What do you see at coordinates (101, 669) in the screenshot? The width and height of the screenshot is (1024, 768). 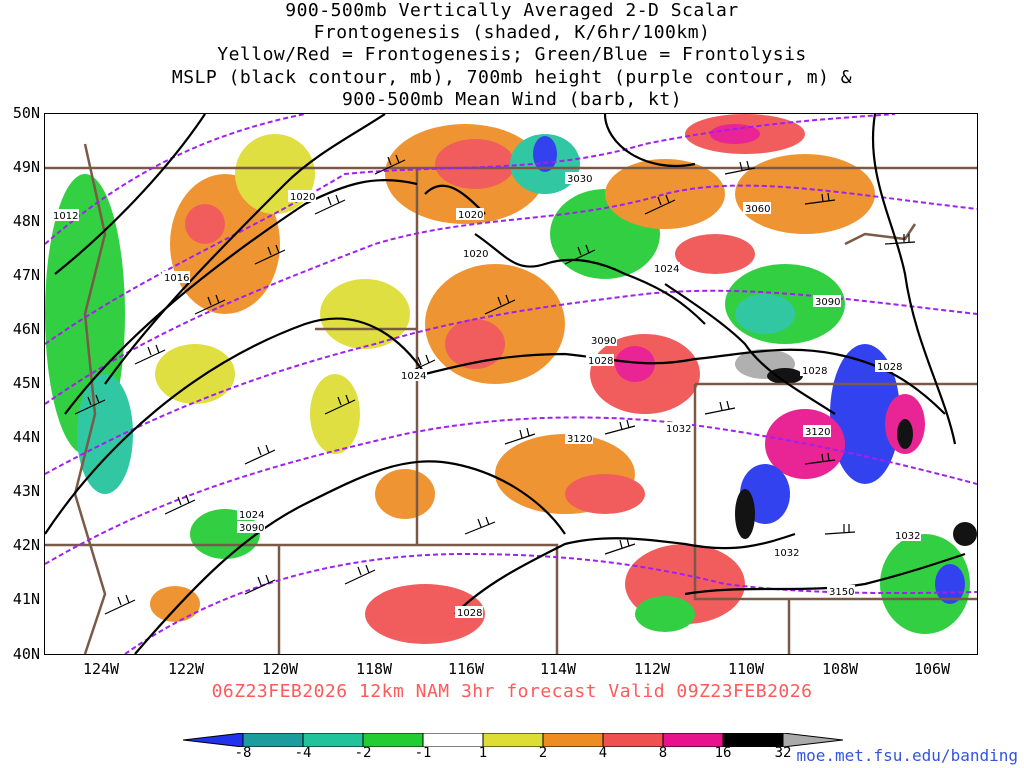 I see `lon-label-124w: 124W` at bounding box center [101, 669].